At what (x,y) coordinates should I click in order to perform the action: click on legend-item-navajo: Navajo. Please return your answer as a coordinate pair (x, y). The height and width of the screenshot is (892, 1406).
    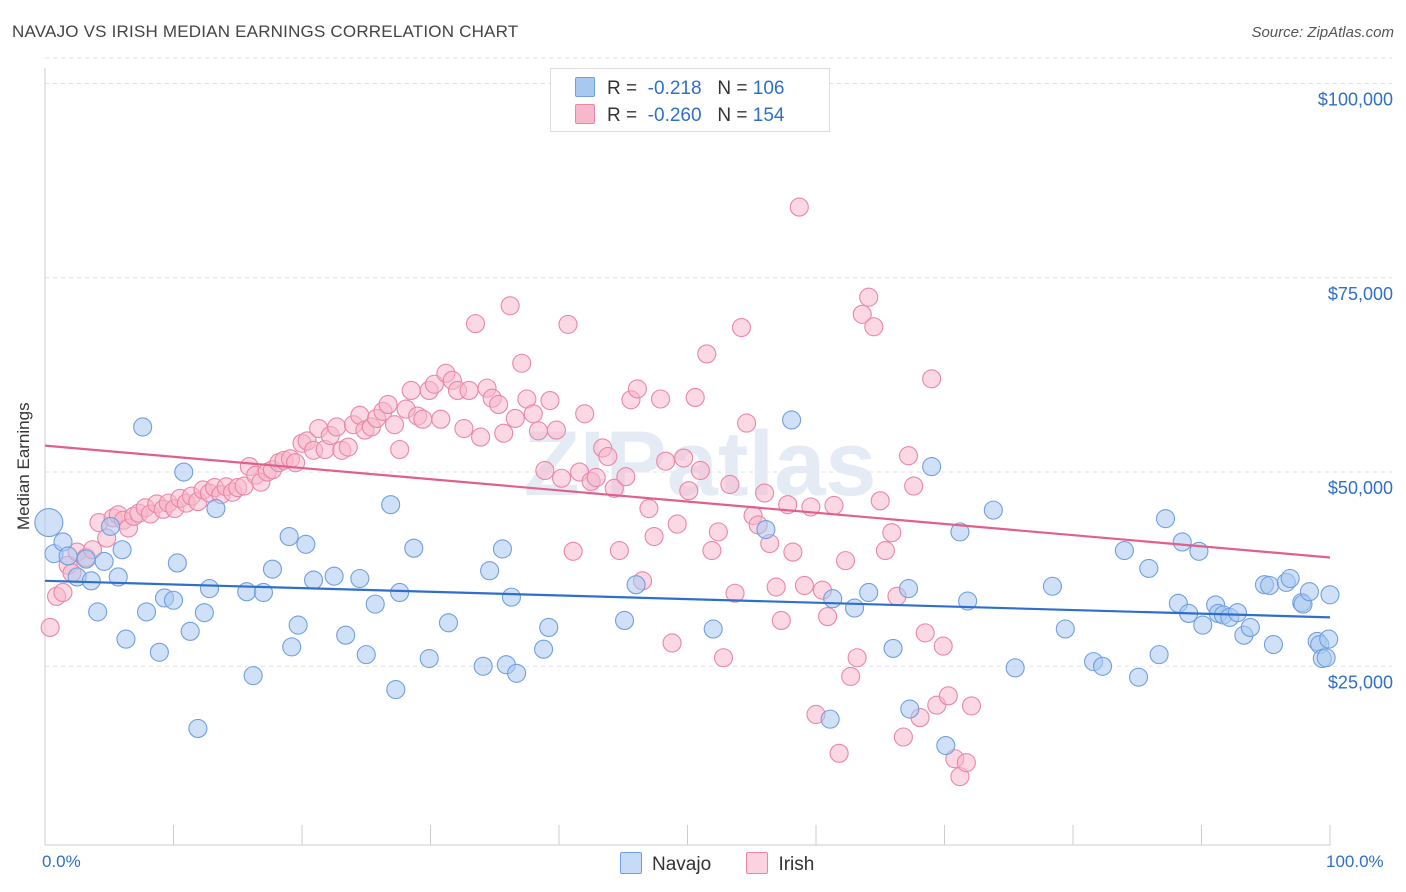
    Looking at the image, I should click on (665, 864).